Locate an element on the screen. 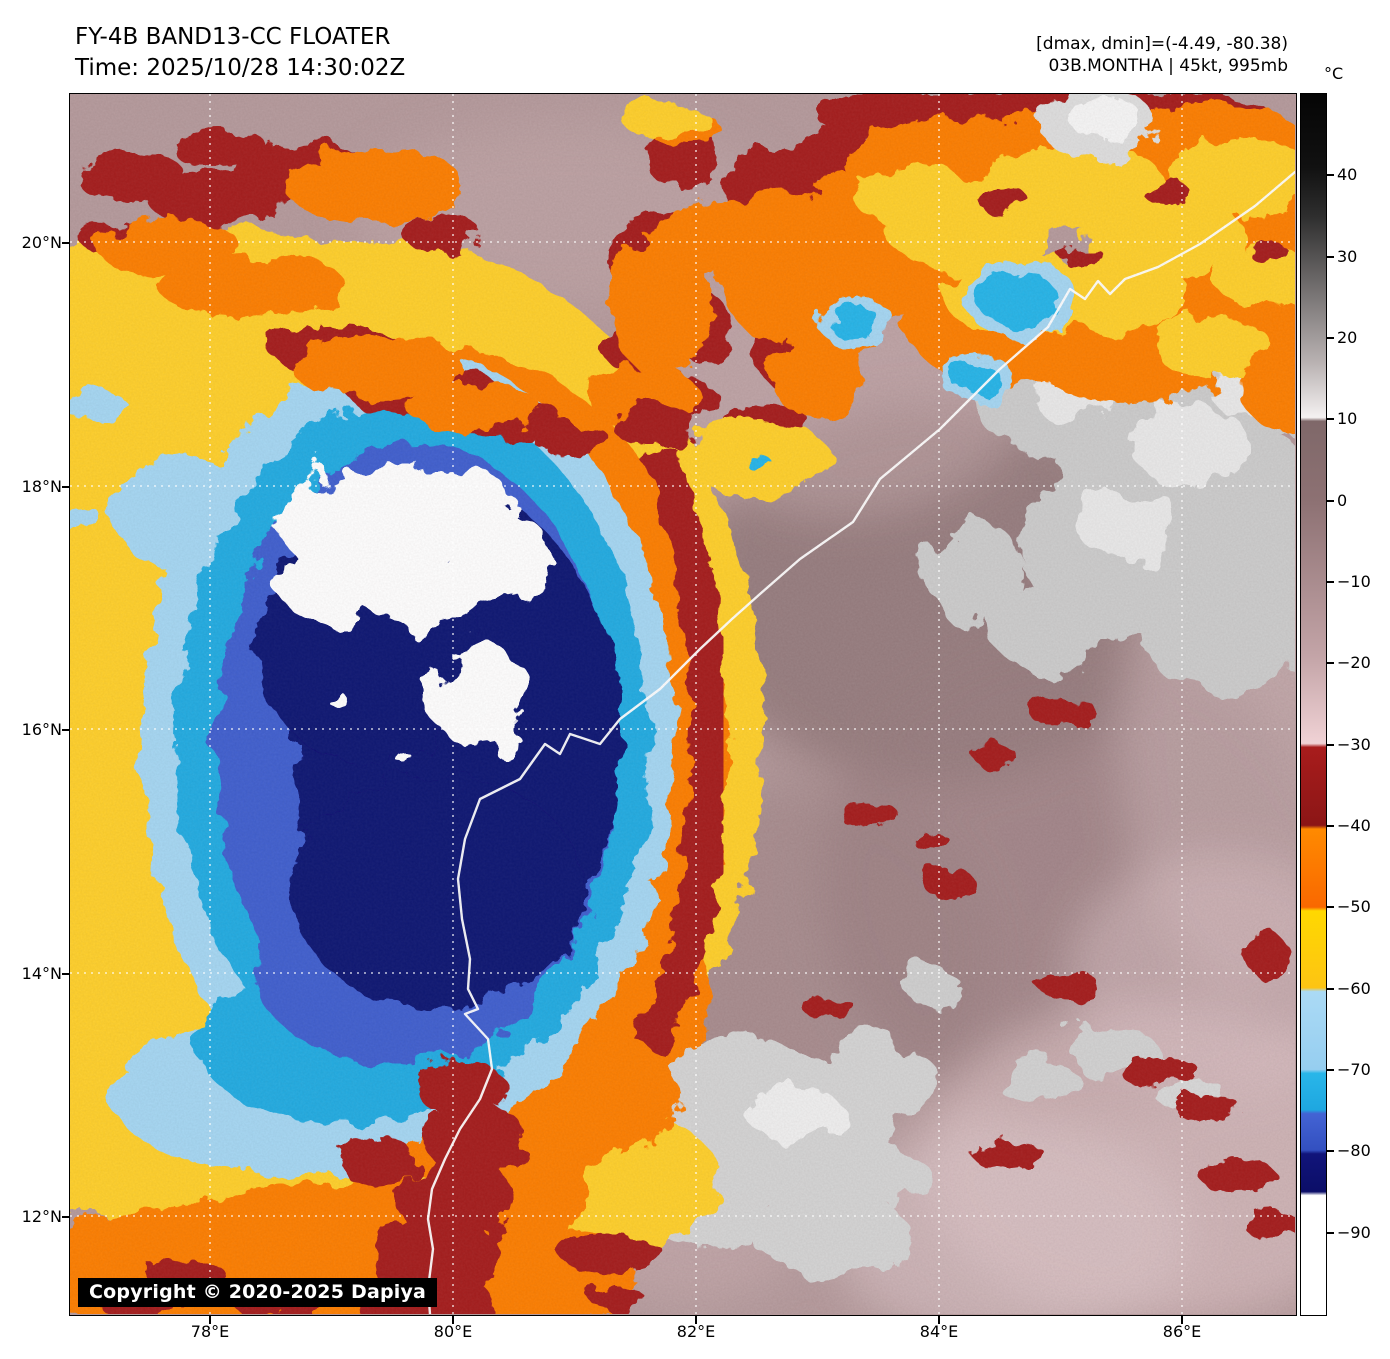 The width and height of the screenshot is (1390, 1359). copyright-badge: Copyright © 2020-2025 Dapiya is located at coordinates (258, 1292).